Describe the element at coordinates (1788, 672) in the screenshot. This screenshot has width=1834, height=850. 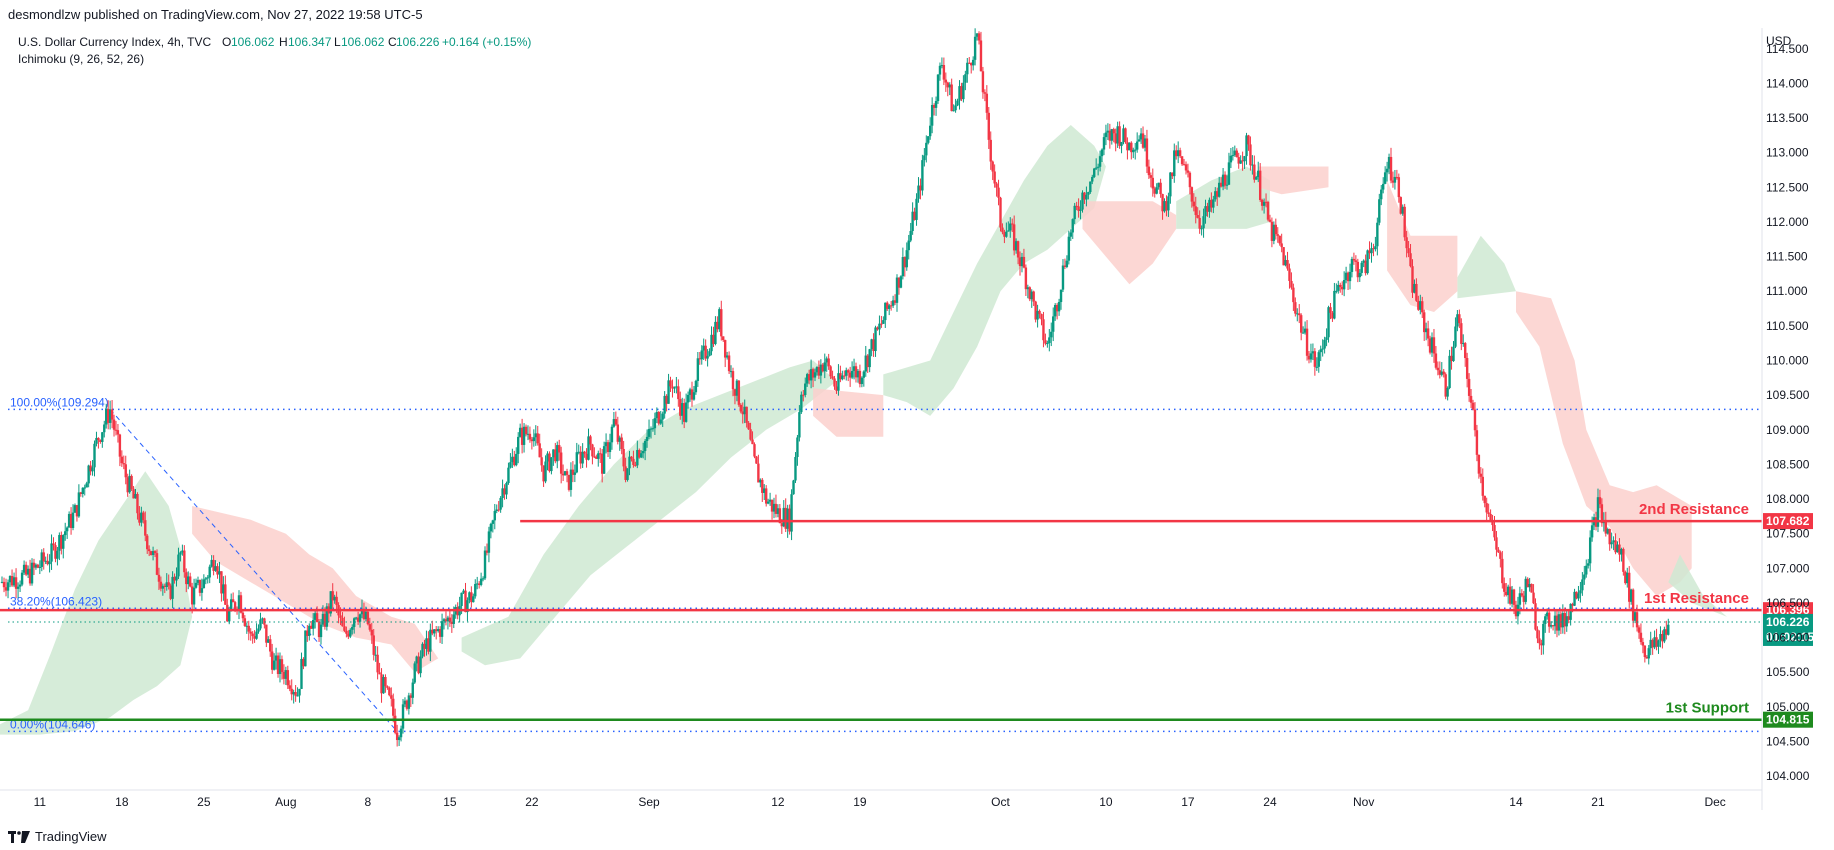
I see `y-tick-label: 105.500` at that location.